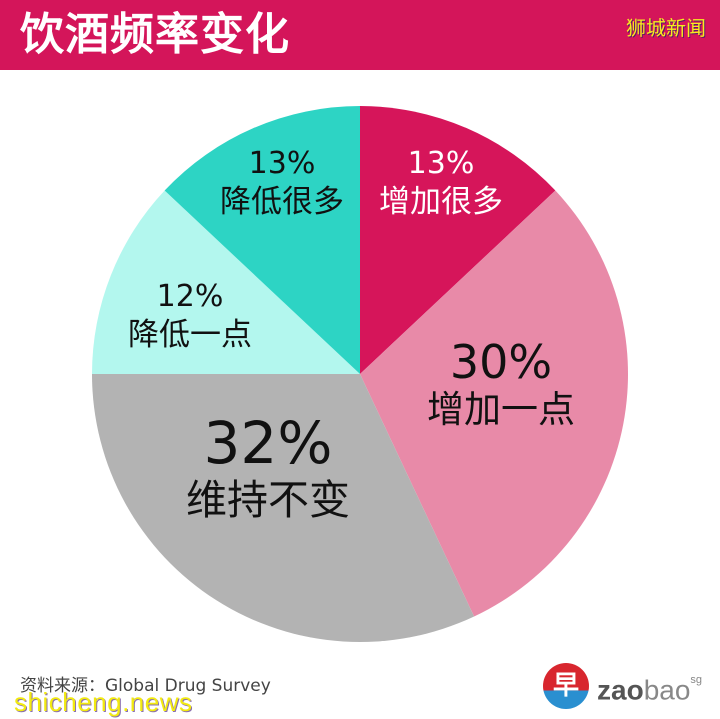  What do you see at coordinates (501, 409) in the screenshot?
I see `slice-category: 增加一点` at bounding box center [501, 409].